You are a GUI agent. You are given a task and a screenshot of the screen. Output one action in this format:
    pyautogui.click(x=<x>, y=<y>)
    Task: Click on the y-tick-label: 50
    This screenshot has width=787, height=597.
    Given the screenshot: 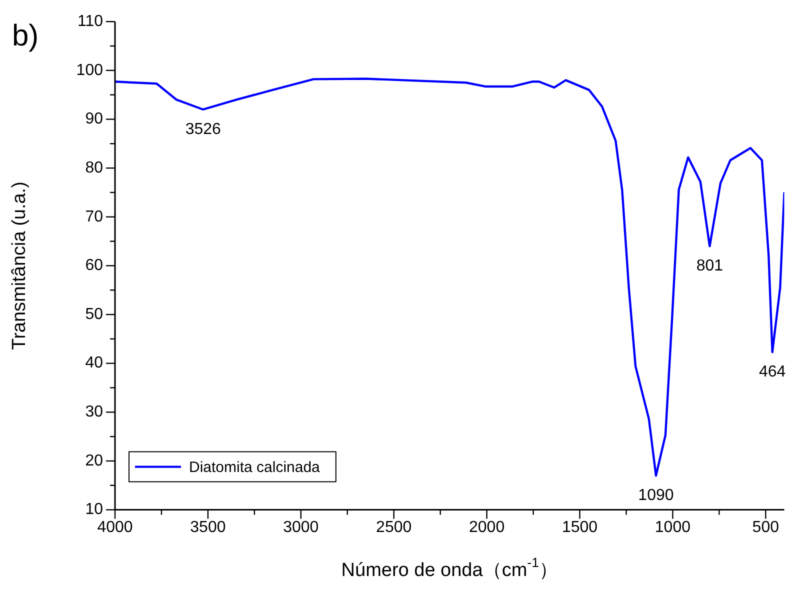 What is the action you would take?
    pyautogui.click(x=94, y=314)
    